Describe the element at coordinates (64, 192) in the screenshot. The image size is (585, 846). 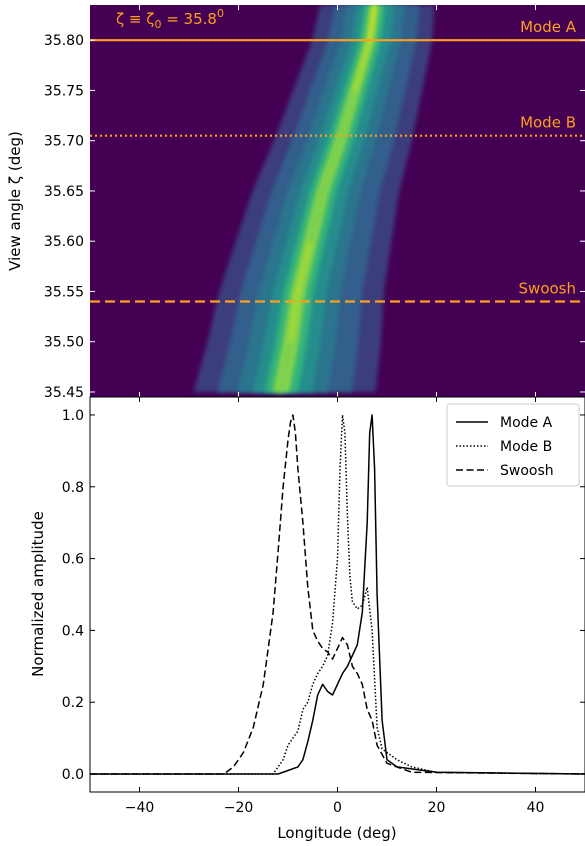
I see `heatmap-y-tick-label: 35.65` at that location.